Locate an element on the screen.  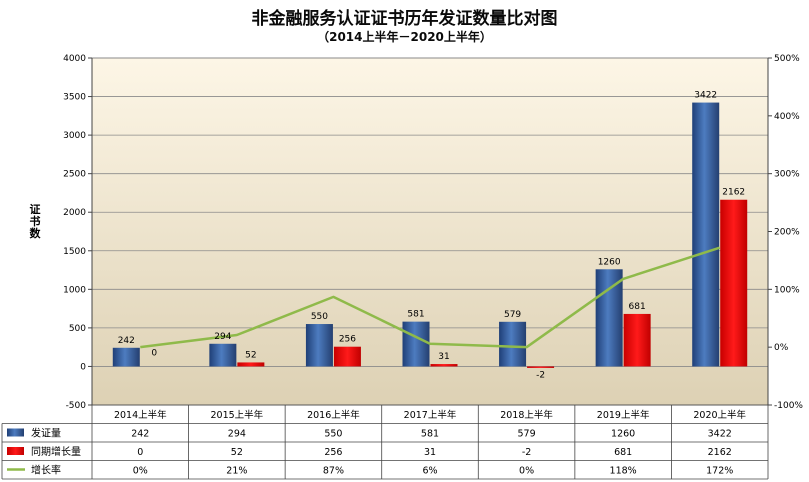
table-cell: 1260 is located at coordinates (623, 434).